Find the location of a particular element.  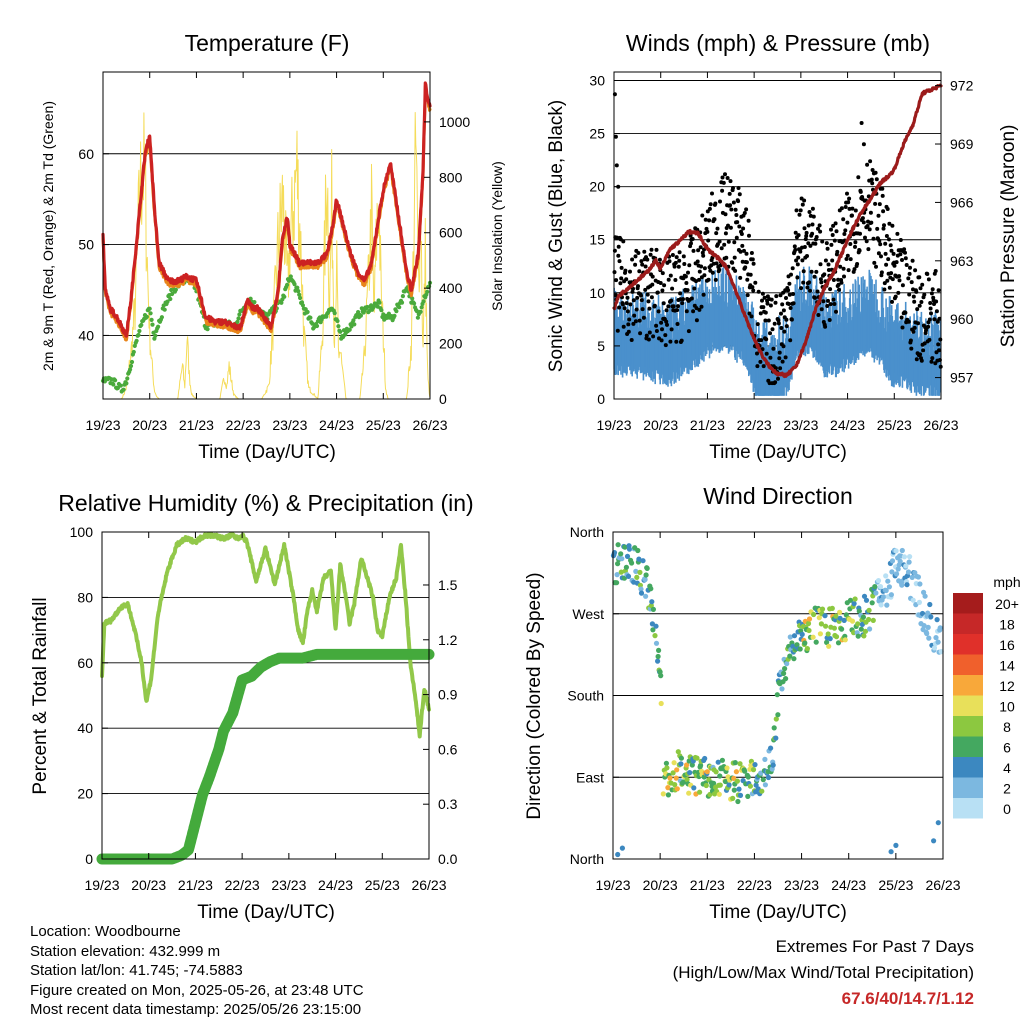

speed-legend-label: 2 is located at coordinates (1007, 789).